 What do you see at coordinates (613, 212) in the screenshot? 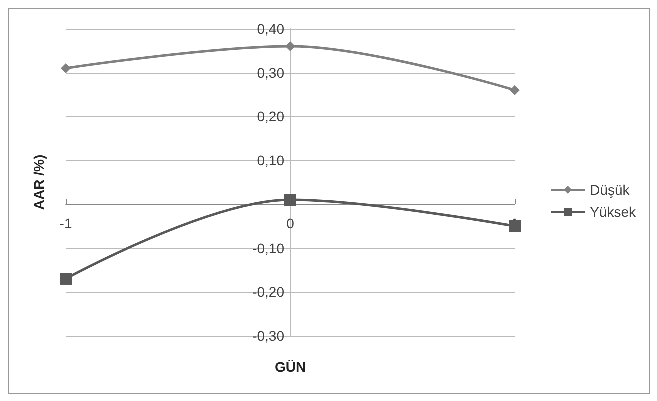
I see `legend-label: Yüksek` at bounding box center [613, 212].